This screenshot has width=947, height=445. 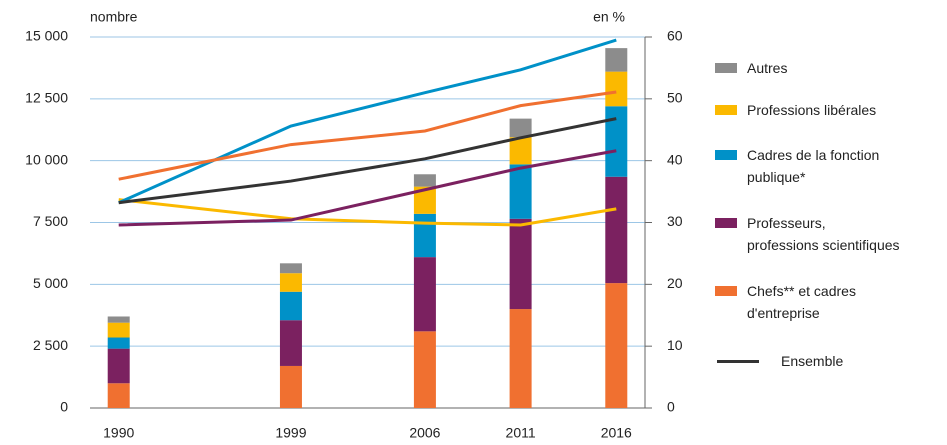 I want to click on y2-tick-label: 60, so click(x=675, y=36).